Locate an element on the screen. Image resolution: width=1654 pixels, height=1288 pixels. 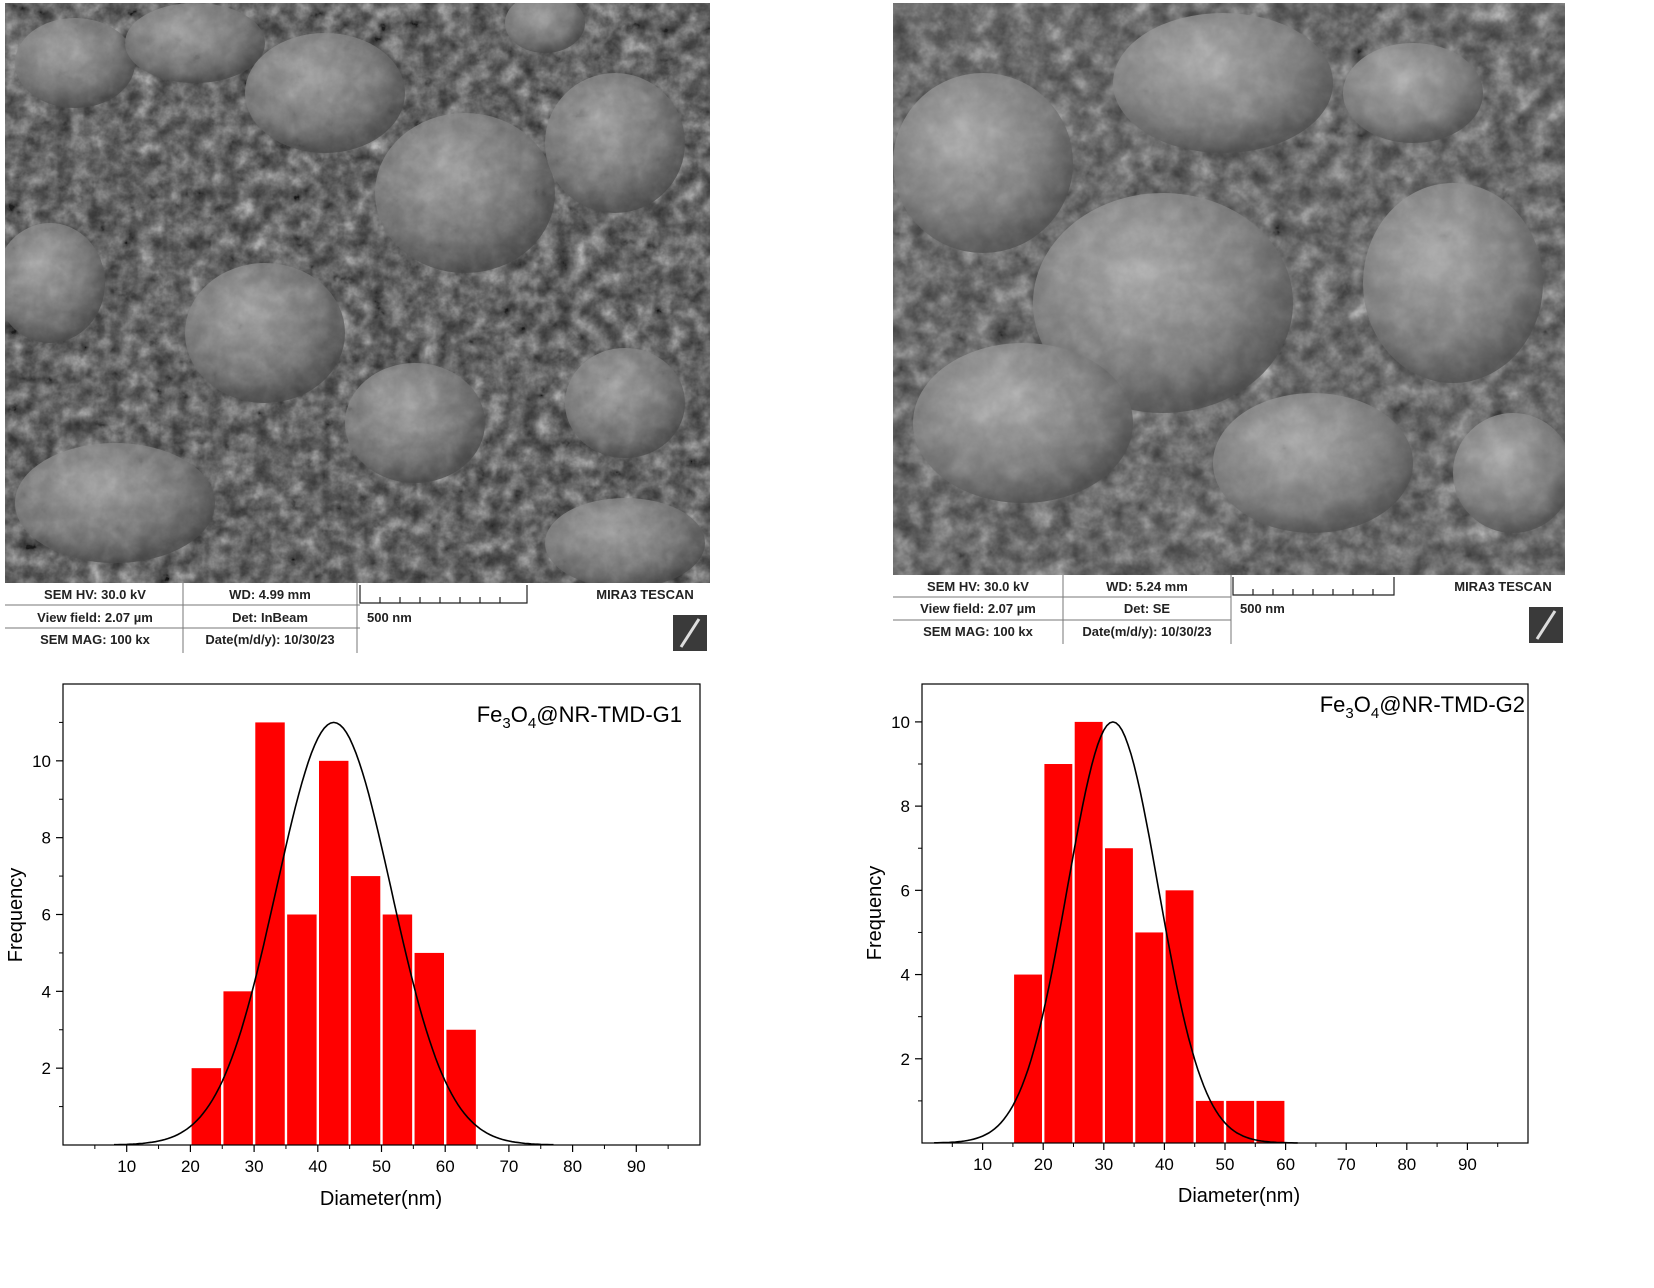
sem-detector: Det: SE is located at coordinates (1147, 608).